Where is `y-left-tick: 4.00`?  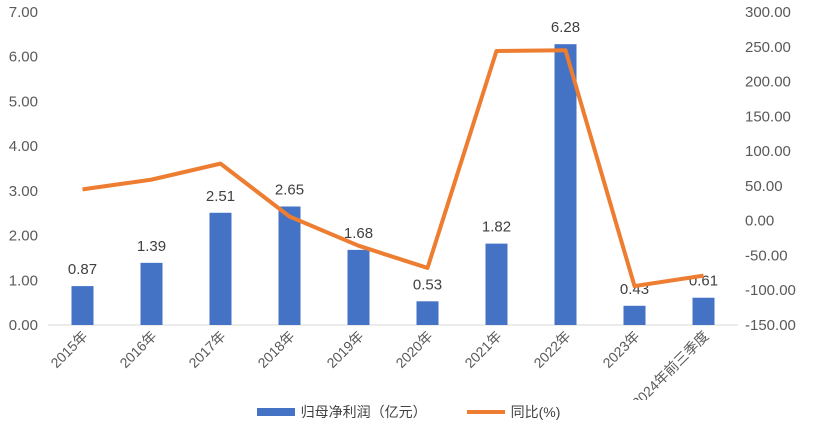 y-left-tick: 4.00 is located at coordinates (23, 146).